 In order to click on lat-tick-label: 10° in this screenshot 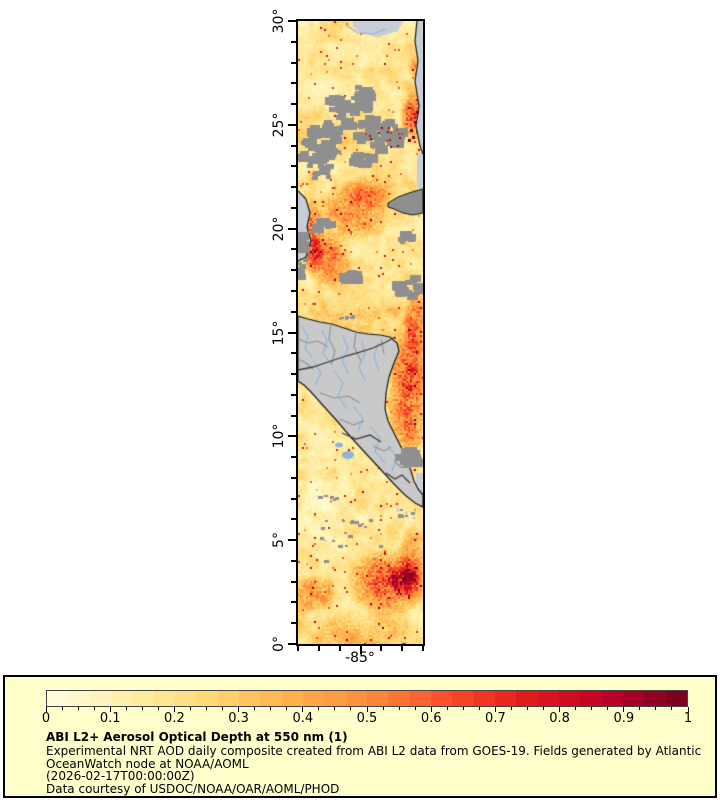, I will do `click(279, 436)`.